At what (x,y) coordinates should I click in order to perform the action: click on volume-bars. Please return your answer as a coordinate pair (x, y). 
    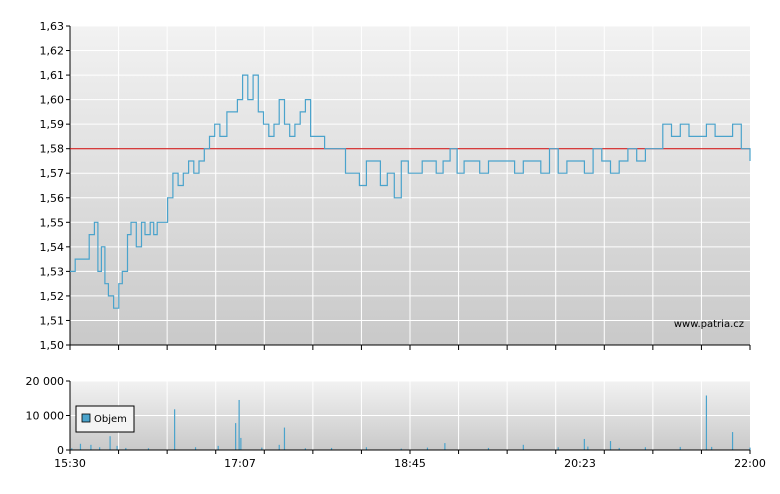
    Looking at the image, I should click on (411, 422).